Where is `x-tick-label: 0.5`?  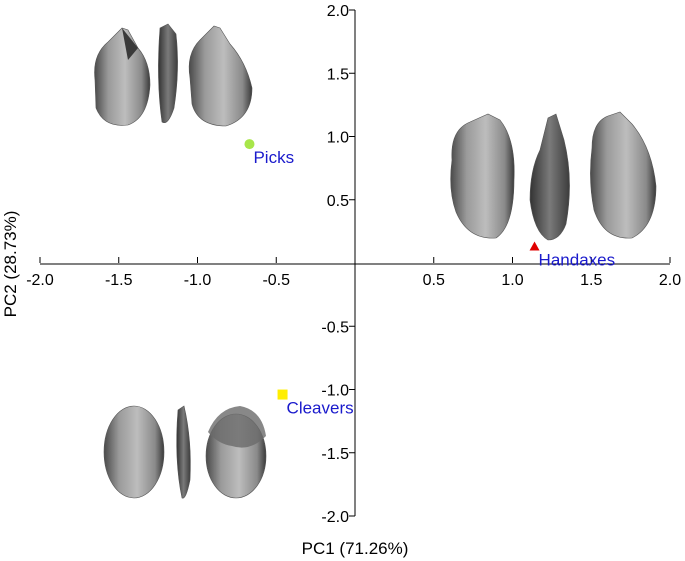 x-tick-label: 0.5 is located at coordinates (434, 280).